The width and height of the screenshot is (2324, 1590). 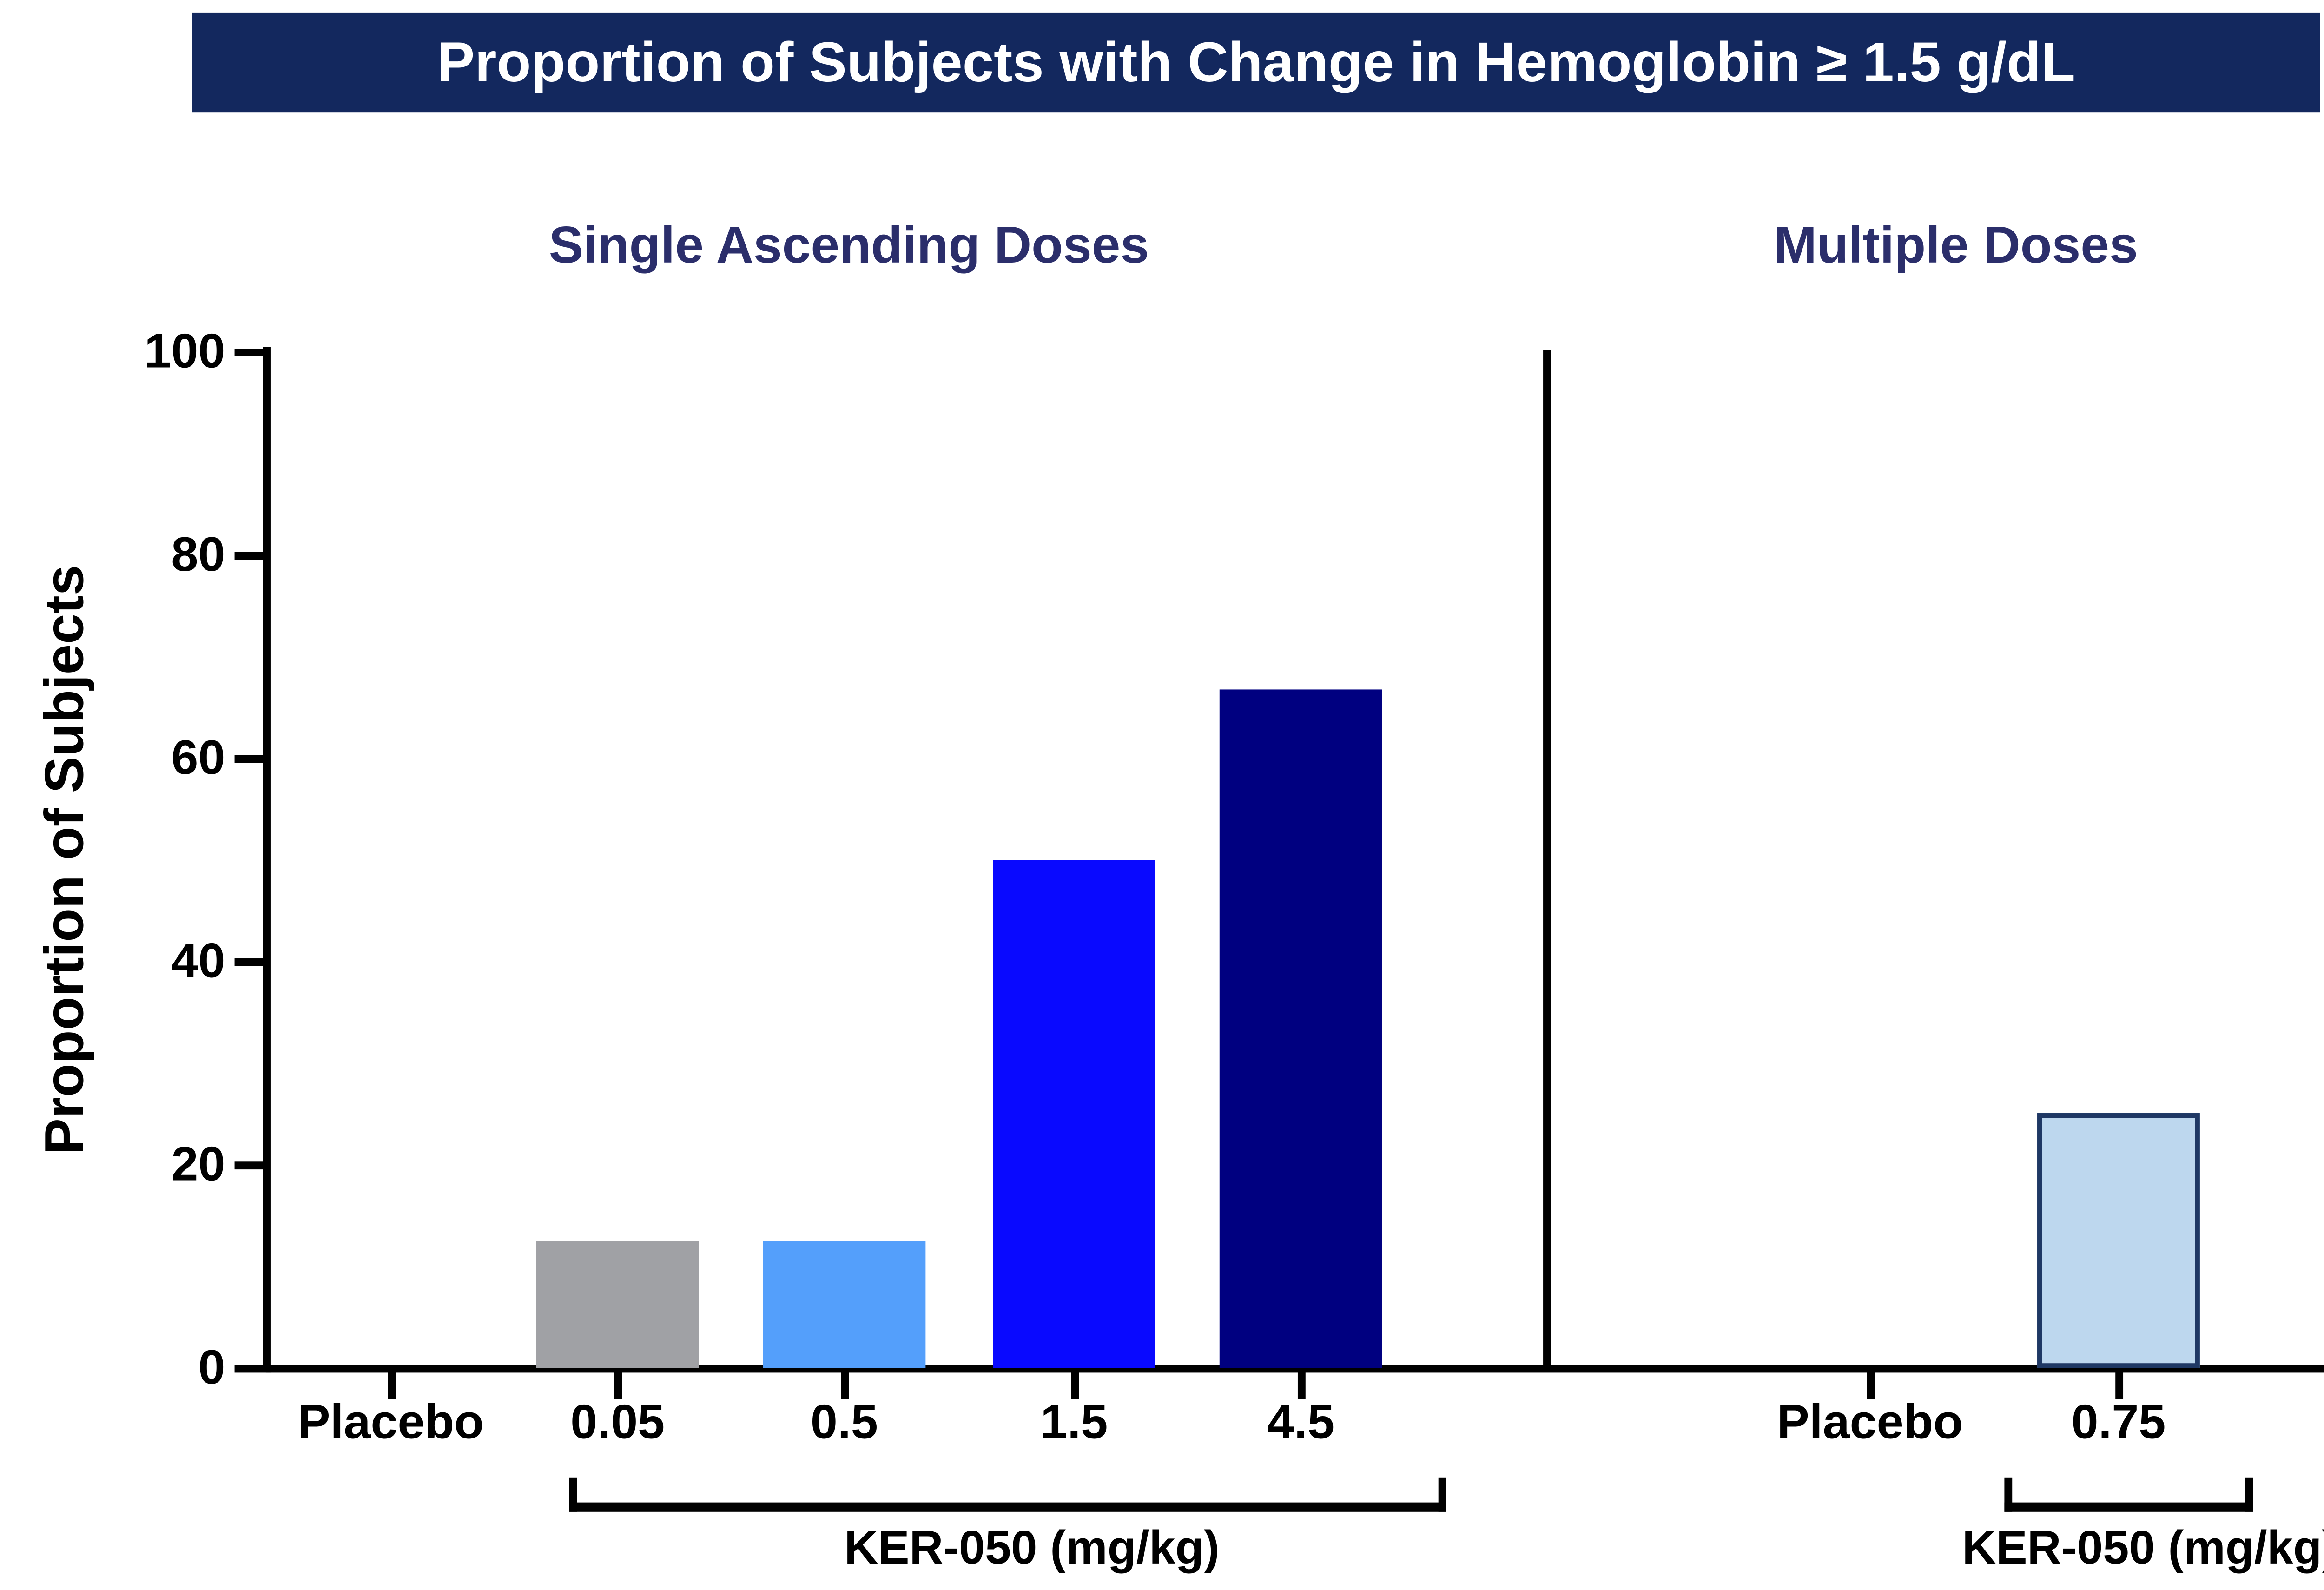 What do you see at coordinates (184, 351) in the screenshot?
I see `y-tick-label-100: 100` at bounding box center [184, 351].